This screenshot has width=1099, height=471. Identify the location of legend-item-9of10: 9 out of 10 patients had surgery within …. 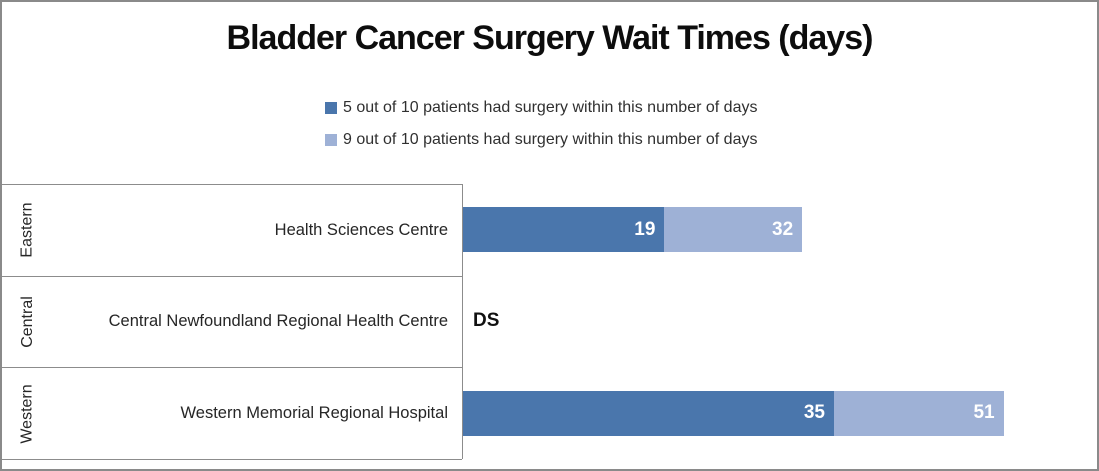
(541, 139).